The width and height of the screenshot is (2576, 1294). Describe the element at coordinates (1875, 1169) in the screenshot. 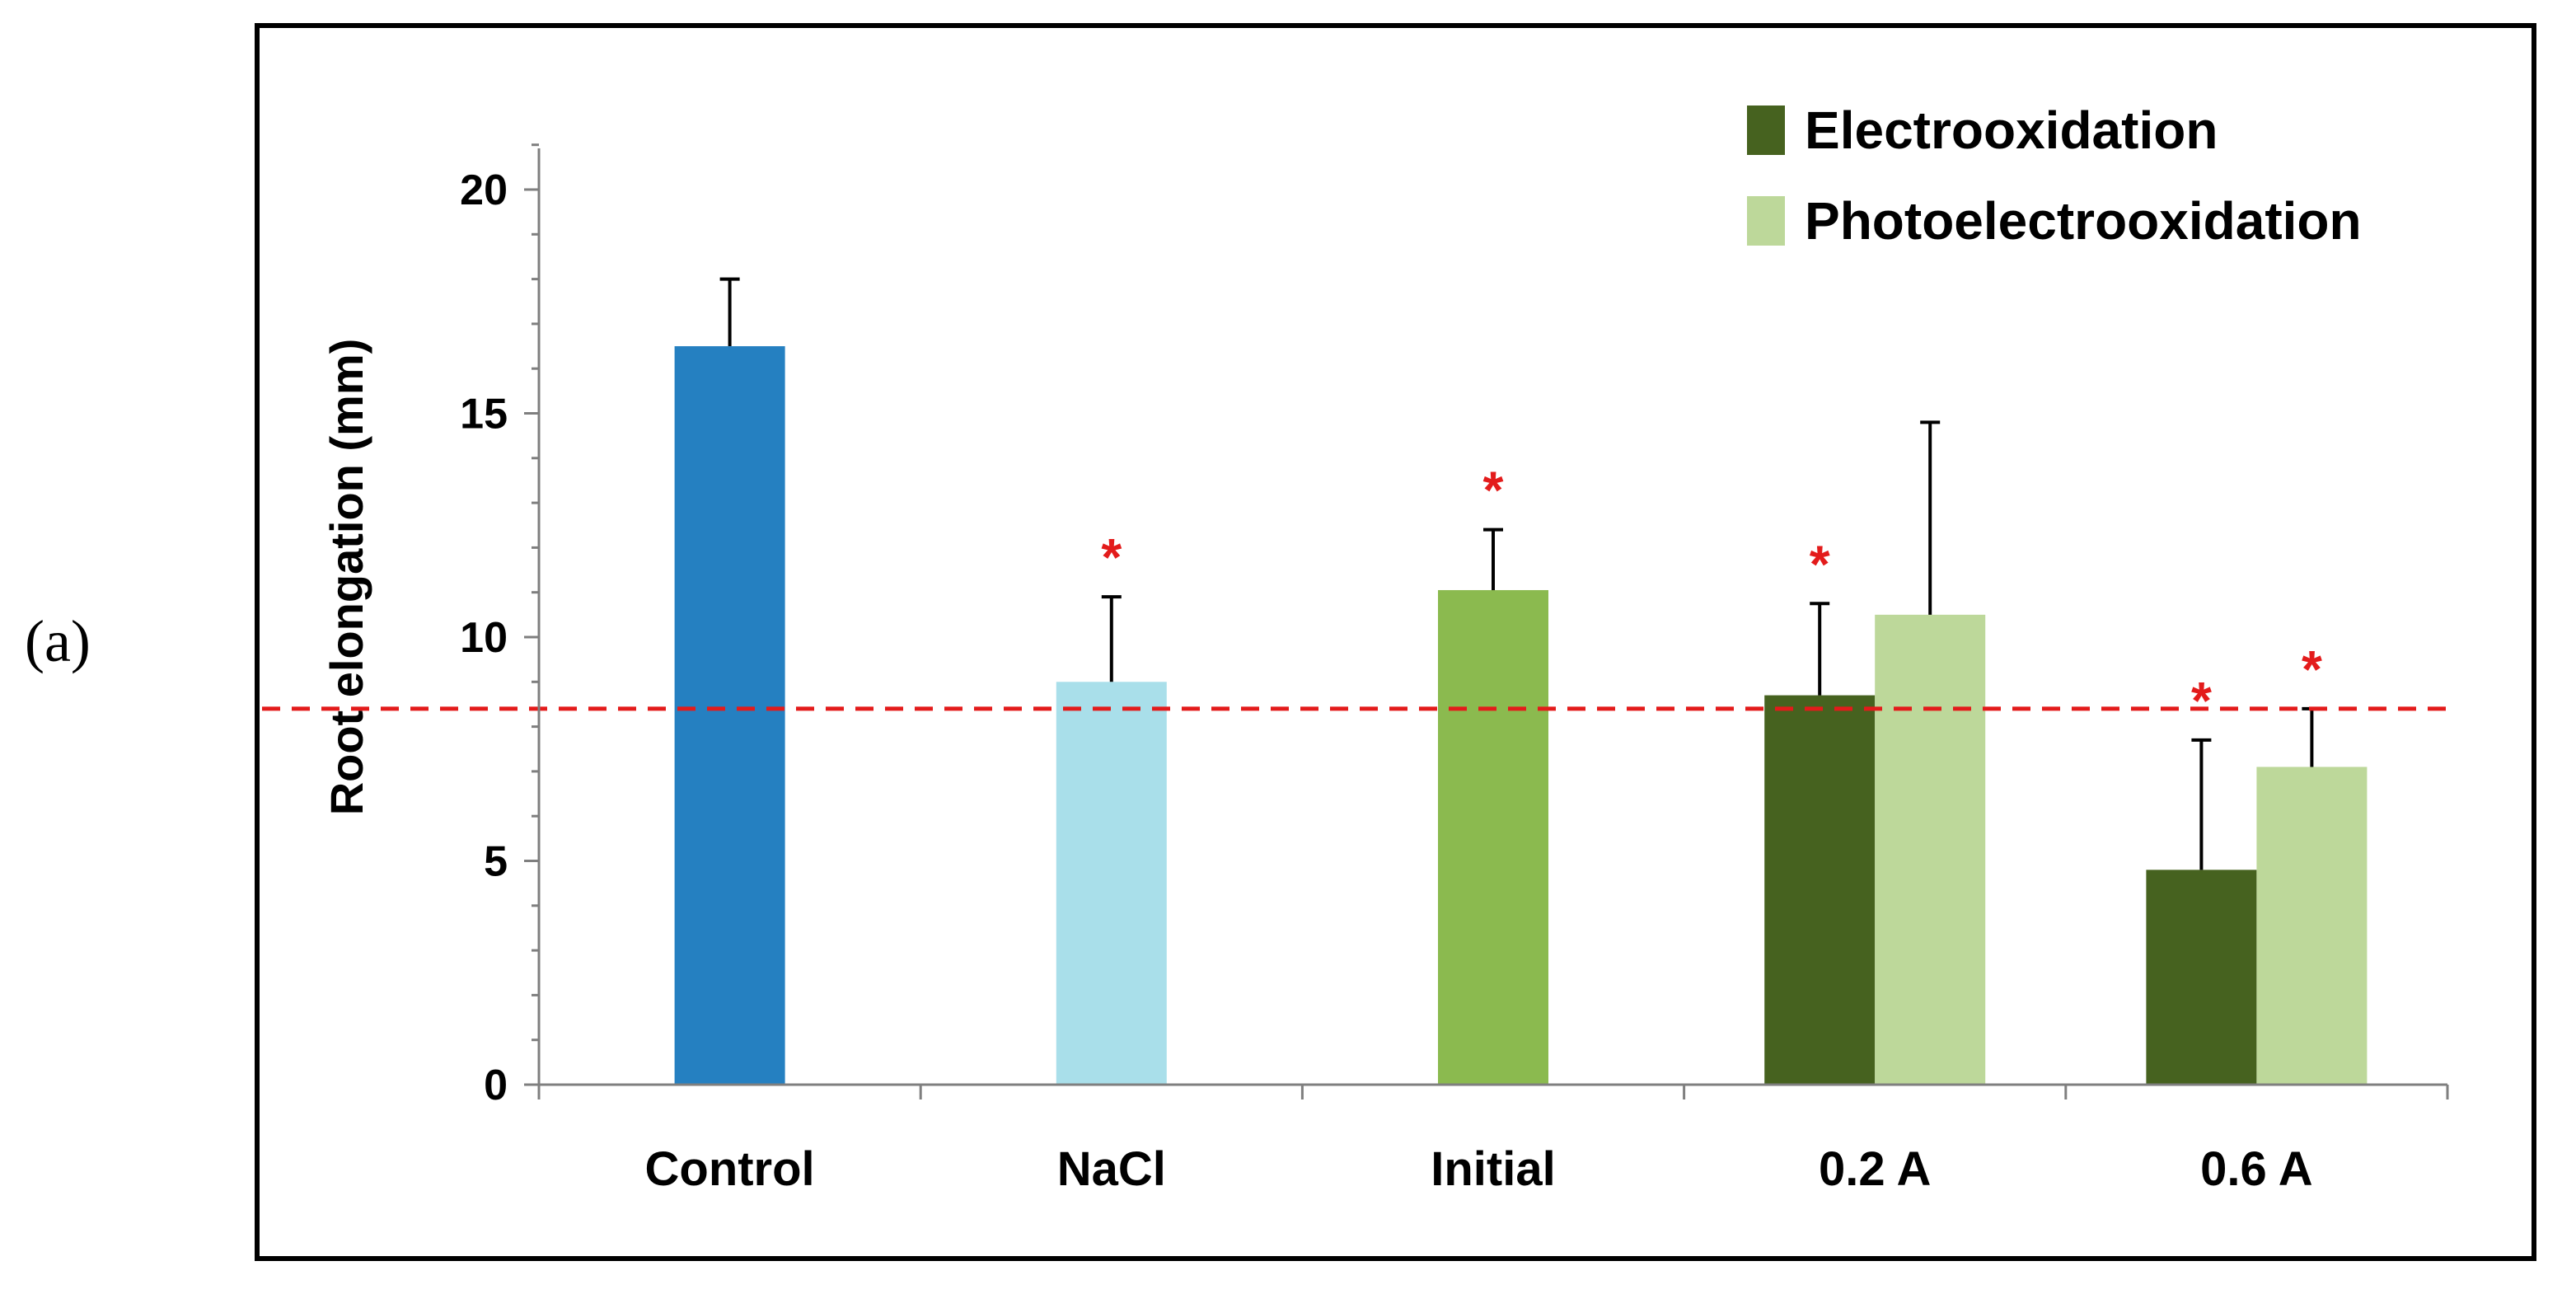

I see `x-tick-label-0-2-a: 0.2 A` at that location.